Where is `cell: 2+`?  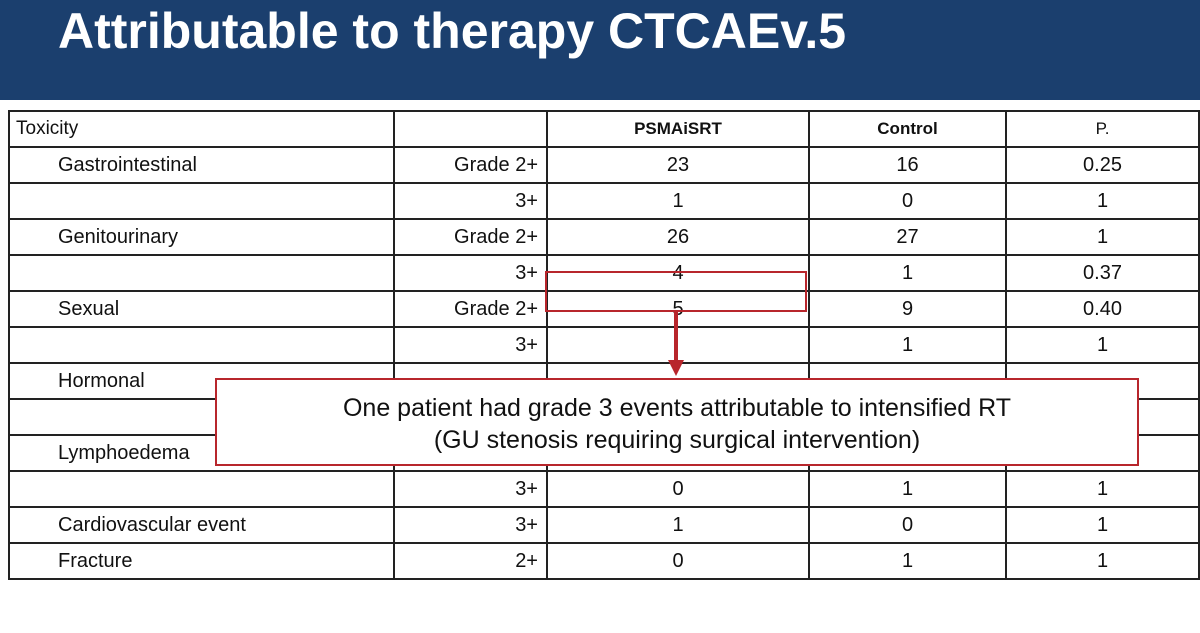
cell: 2+ is located at coordinates (470, 561).